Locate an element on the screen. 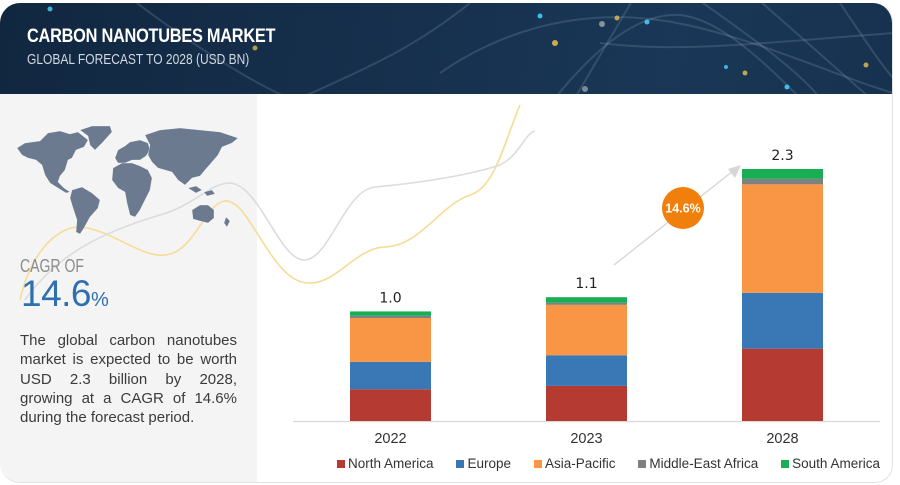 Image resolution: width=900 pixels, height=485 pixels. map-africa is located at coordinates (132, 190).